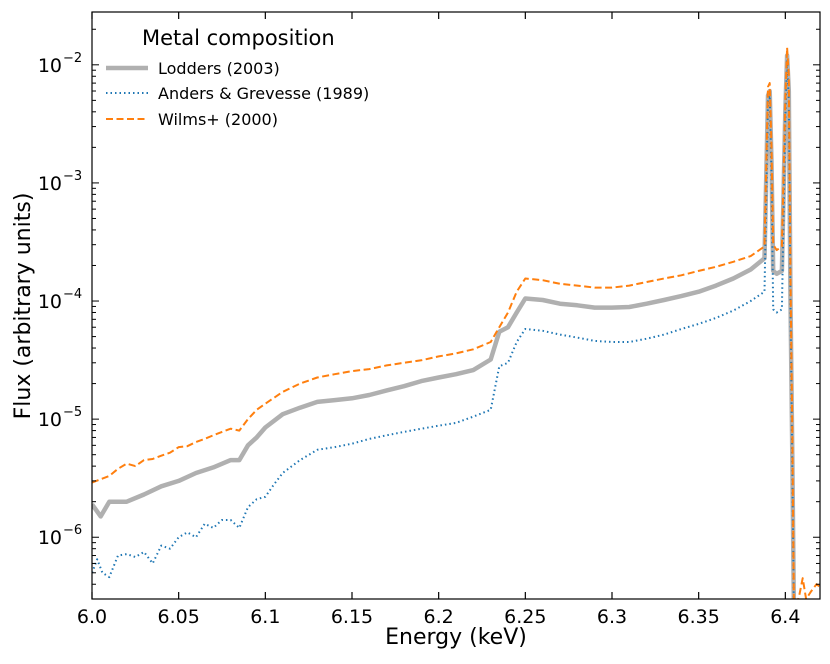 The width and height of the screenshot is (830, 664). Describe the element at coordinates (612, 617) in the screenshot. I see `x-tick-label: 6.3` at that location.